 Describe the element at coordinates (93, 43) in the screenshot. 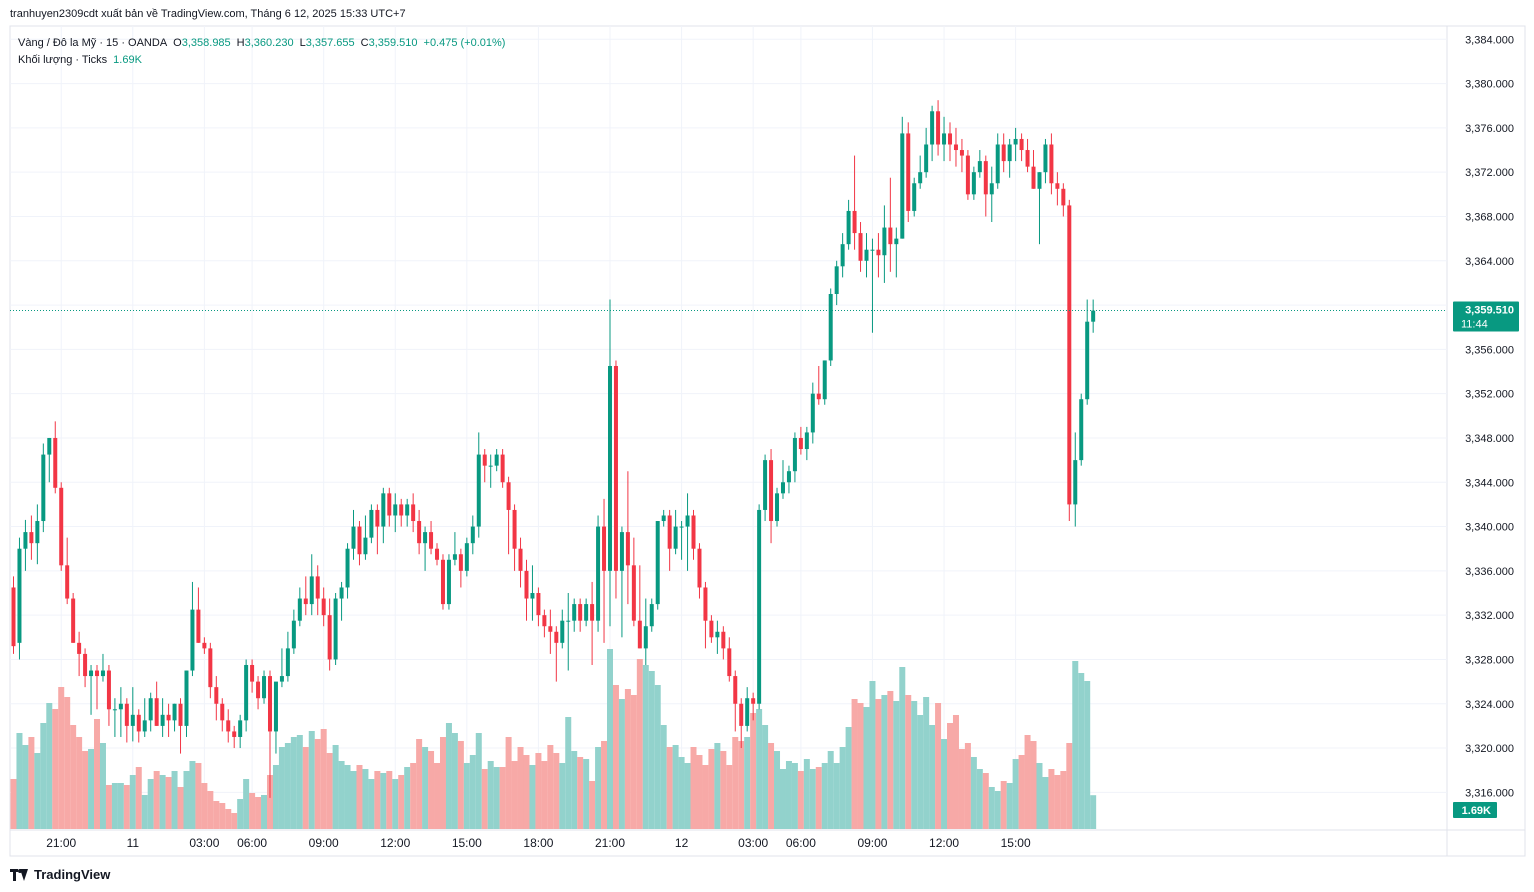

I see `symbol-label: Vàng / Đô la Mỹ · 15 · OANDA` at that location.